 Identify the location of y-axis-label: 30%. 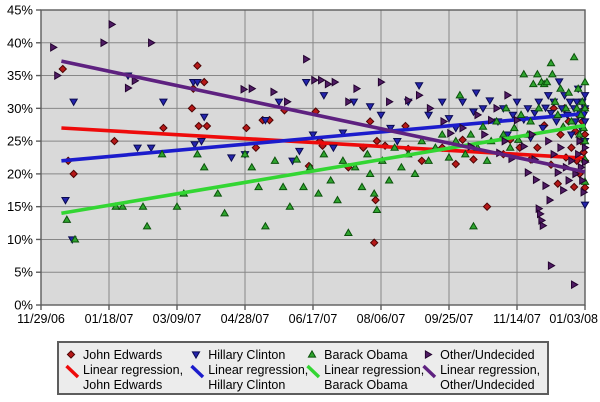
(20, 108).